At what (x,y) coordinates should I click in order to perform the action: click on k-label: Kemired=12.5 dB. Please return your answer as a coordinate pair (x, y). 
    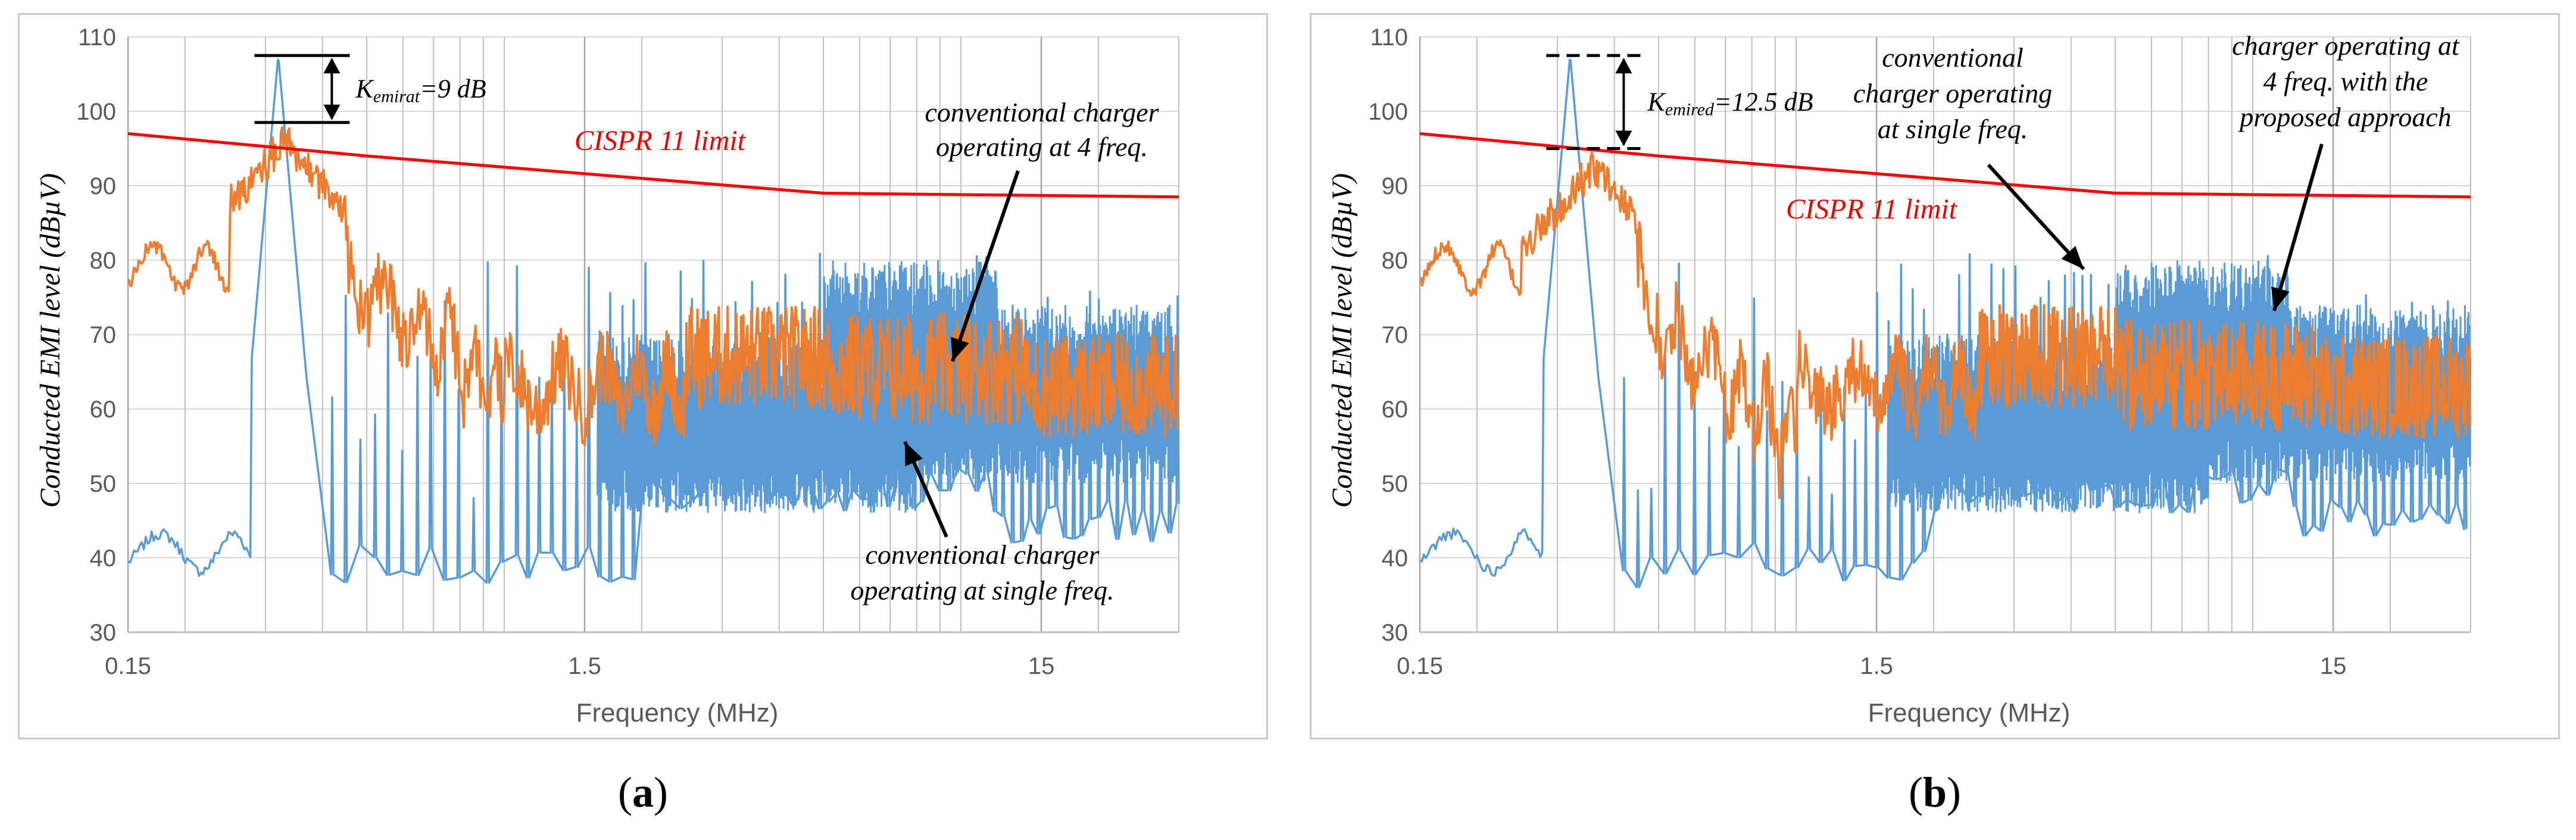
    Looking at the image, I should click on (1730, 103).